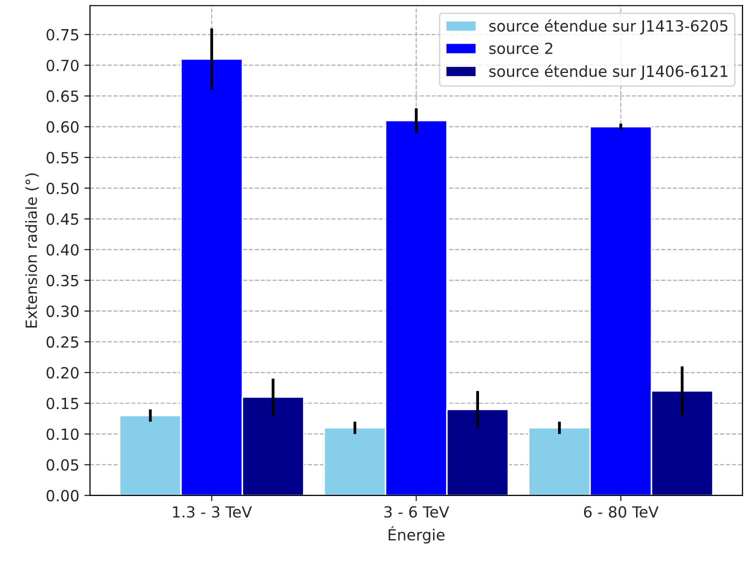 The width and height of the screenshot is (750, 563). Describe the element at coordinates (417, 512) in the screenshot. I see `x-tick-label: 3 - 6 TeV` at that location.